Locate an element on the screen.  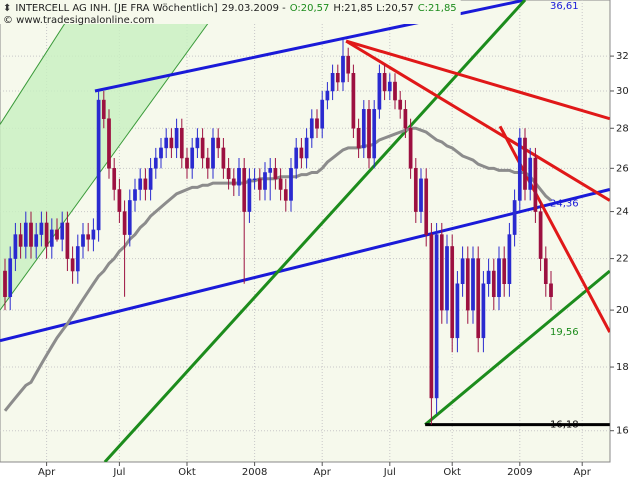
header-open: O:20,57 is located at coordinates (310, 8).